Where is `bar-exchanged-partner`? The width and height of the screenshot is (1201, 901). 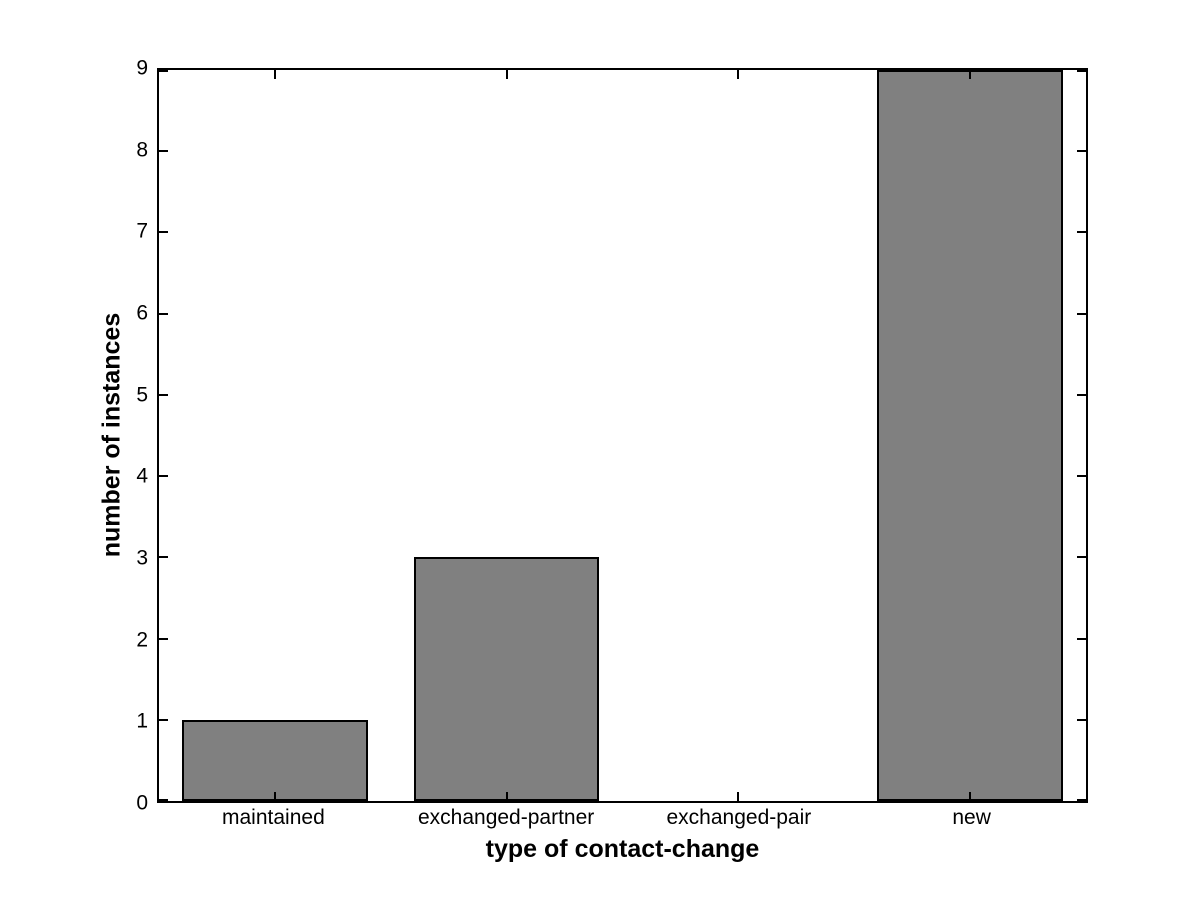 bar-exchanged-partner is located at coordinates (506, 679).